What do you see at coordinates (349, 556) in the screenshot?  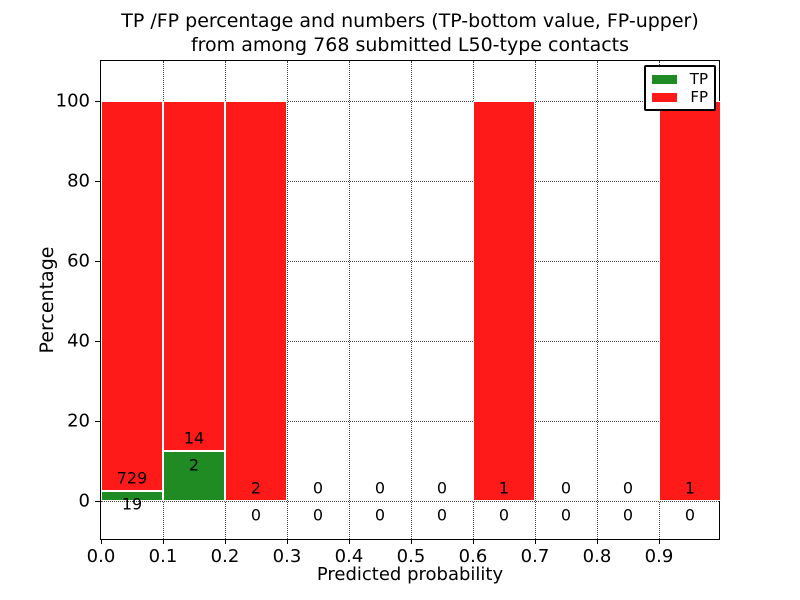 I see `x-tick-label: 0.4` at bounding box center [349, 556].